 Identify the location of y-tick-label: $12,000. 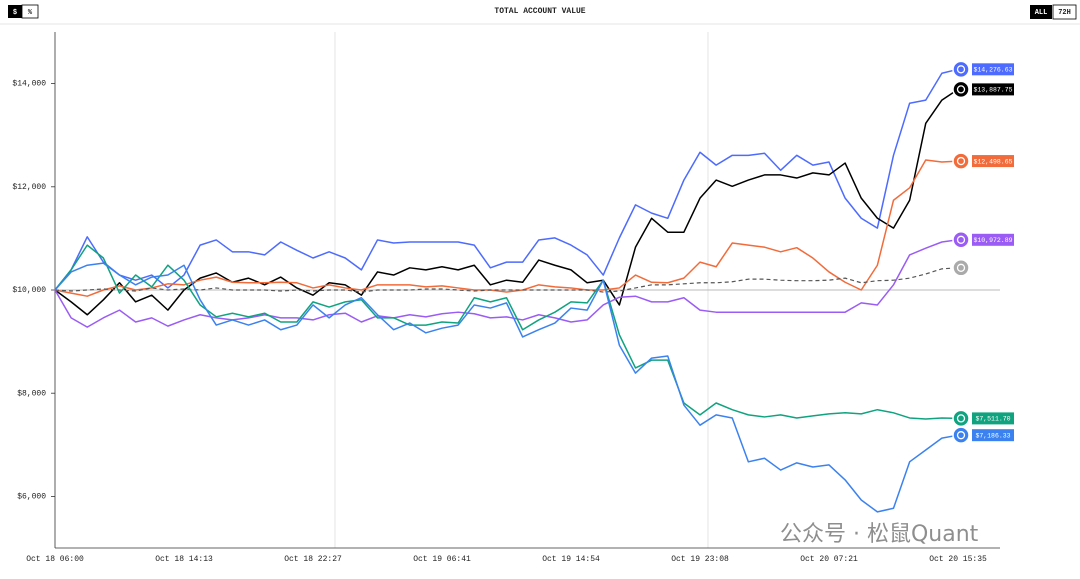
(29, 187).